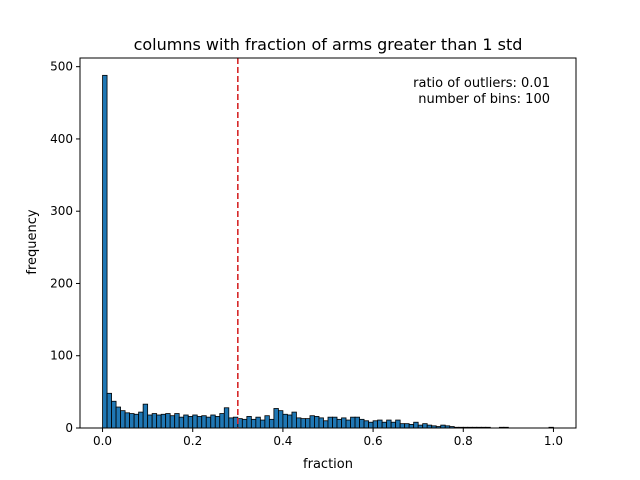 This screenshot has height=480, width=640. Describe the element at coordinates (373, 441) in the screenshot. I see `x-tick-label: 0.6` at that location.